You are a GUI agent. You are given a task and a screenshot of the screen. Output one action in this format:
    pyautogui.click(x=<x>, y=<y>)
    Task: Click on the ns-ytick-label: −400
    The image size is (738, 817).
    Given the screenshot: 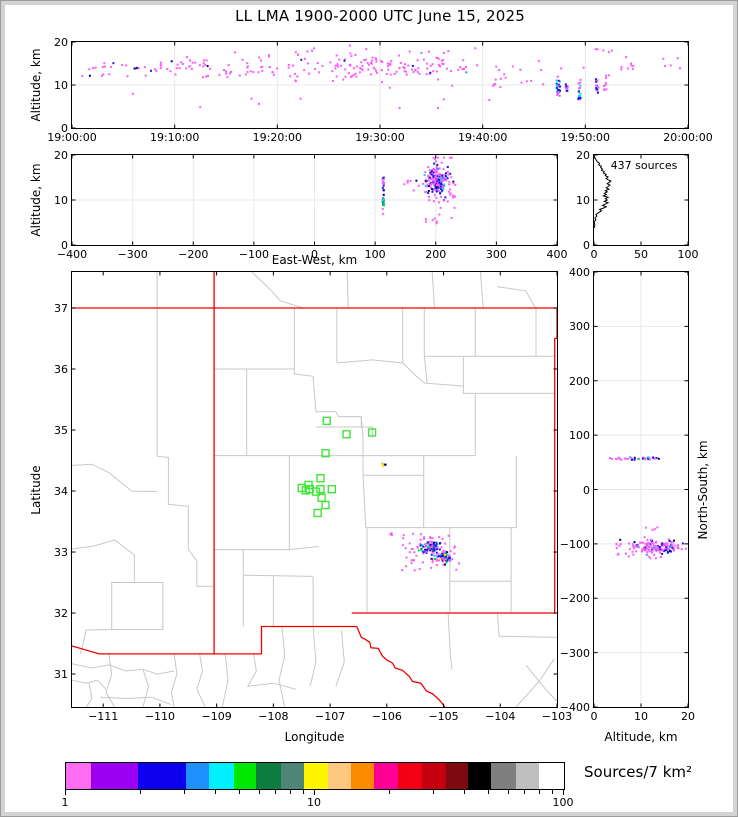 What is the action you would take?
    pyautogui.click(x=574, y=707)
    